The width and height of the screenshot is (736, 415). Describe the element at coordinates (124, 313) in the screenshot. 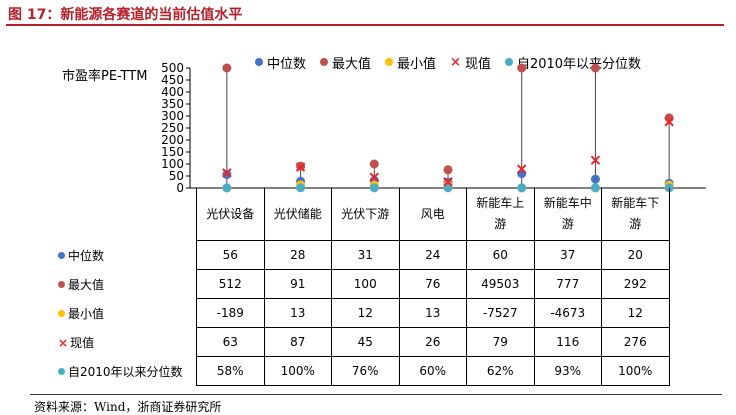

I see `row-header: 最小值` at that location.